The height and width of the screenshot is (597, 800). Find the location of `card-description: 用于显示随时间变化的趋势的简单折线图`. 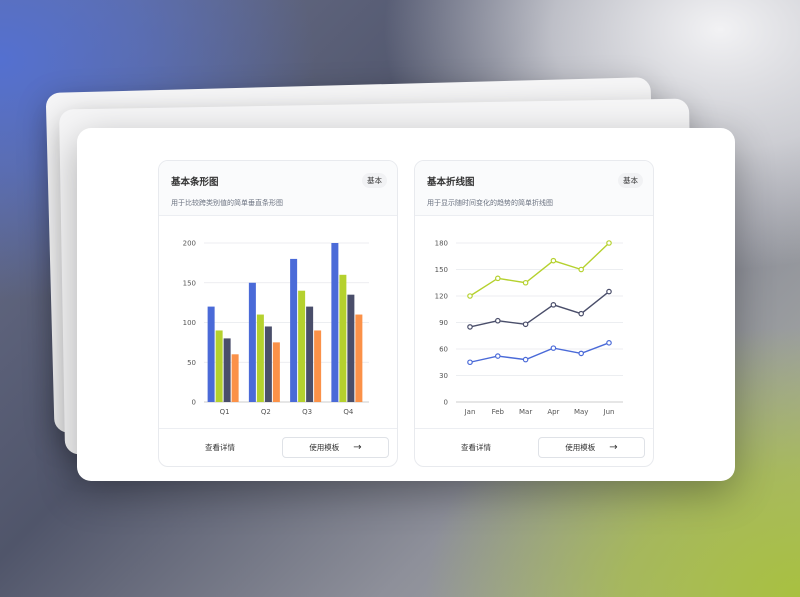

card-description: 用于显示随时间变化的趋势的简单折线图 is located at coordinates (490, 203).